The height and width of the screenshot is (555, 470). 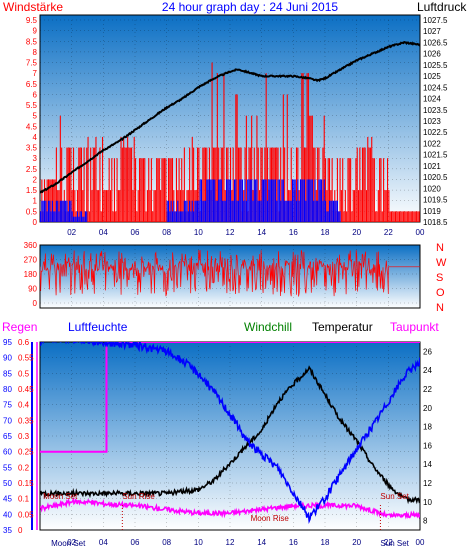 I want to click on humidity-tick-label: 40, so click(x=7, y=514).